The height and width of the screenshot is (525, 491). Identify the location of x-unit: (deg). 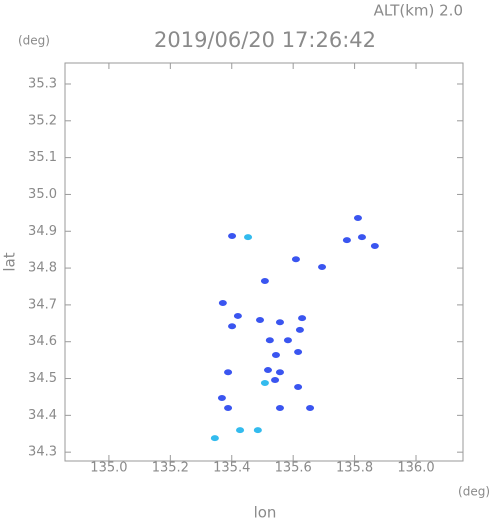
(474, 492).